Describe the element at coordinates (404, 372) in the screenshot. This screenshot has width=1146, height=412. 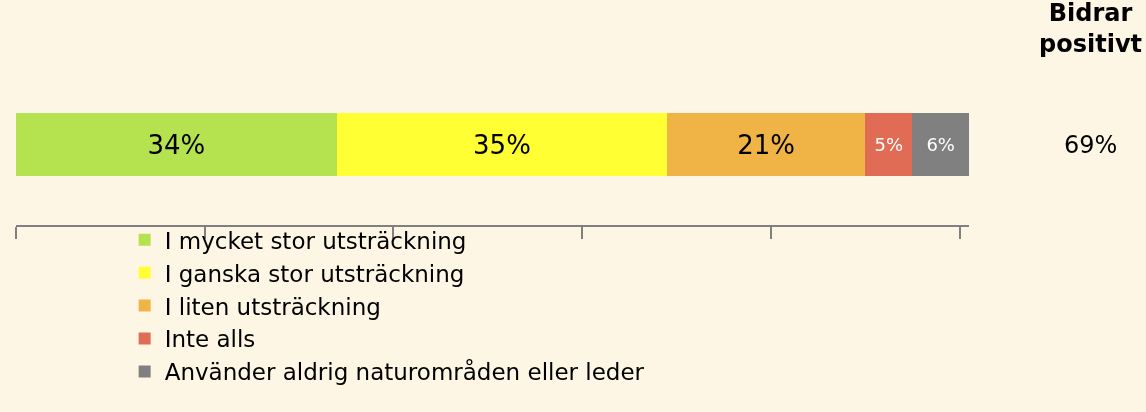
I see `legend-label: Använder aldrig naturområden eller leder` at that location.